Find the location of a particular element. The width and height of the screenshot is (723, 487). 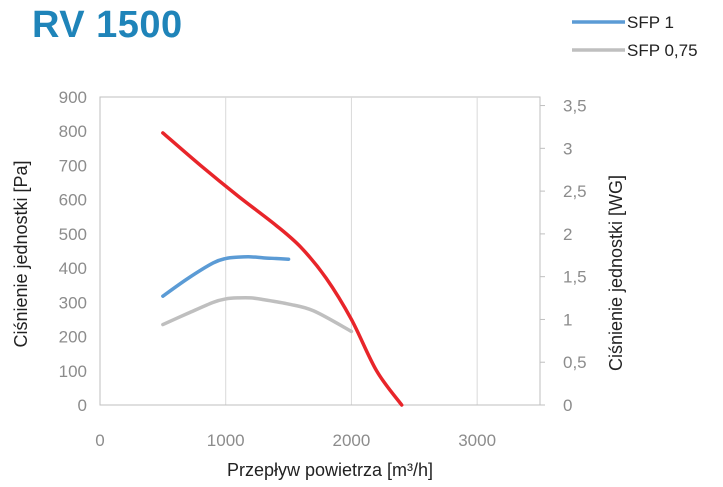

x-axis-label: Przepływ powietrza [m³/h] is located at coordinates (330, 470).